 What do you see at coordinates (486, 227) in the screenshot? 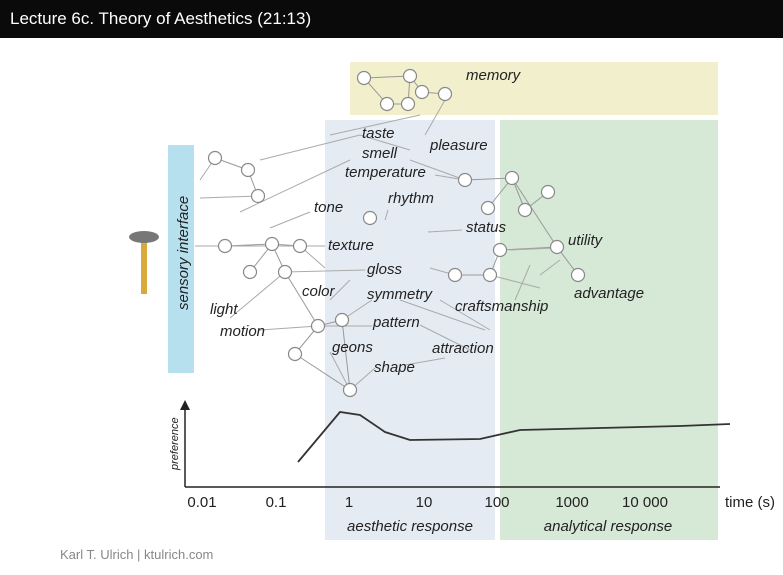
I see `node-label: status` at bounding box center [486, 227].